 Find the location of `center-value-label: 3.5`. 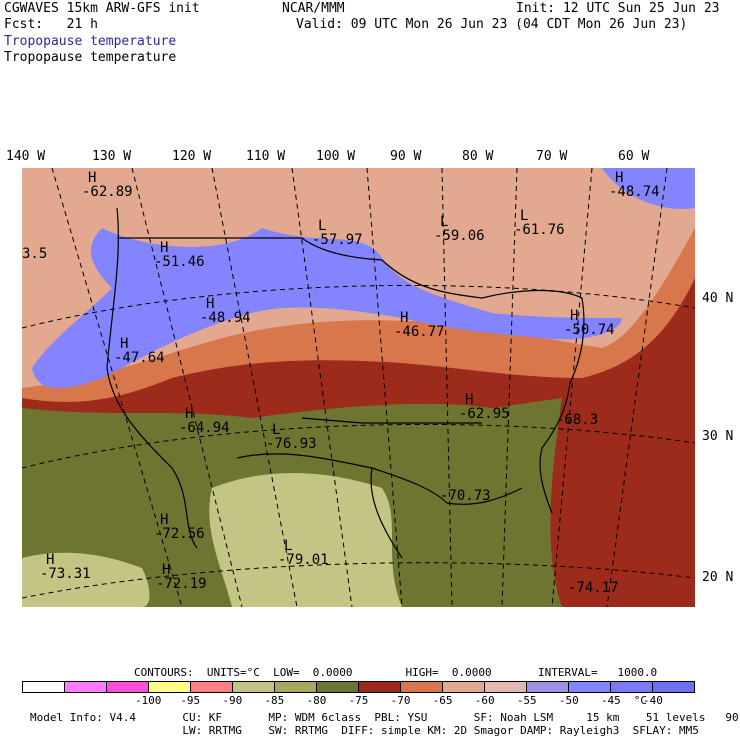

center-value-label: 3.5 is located at coordinates (35, 254).